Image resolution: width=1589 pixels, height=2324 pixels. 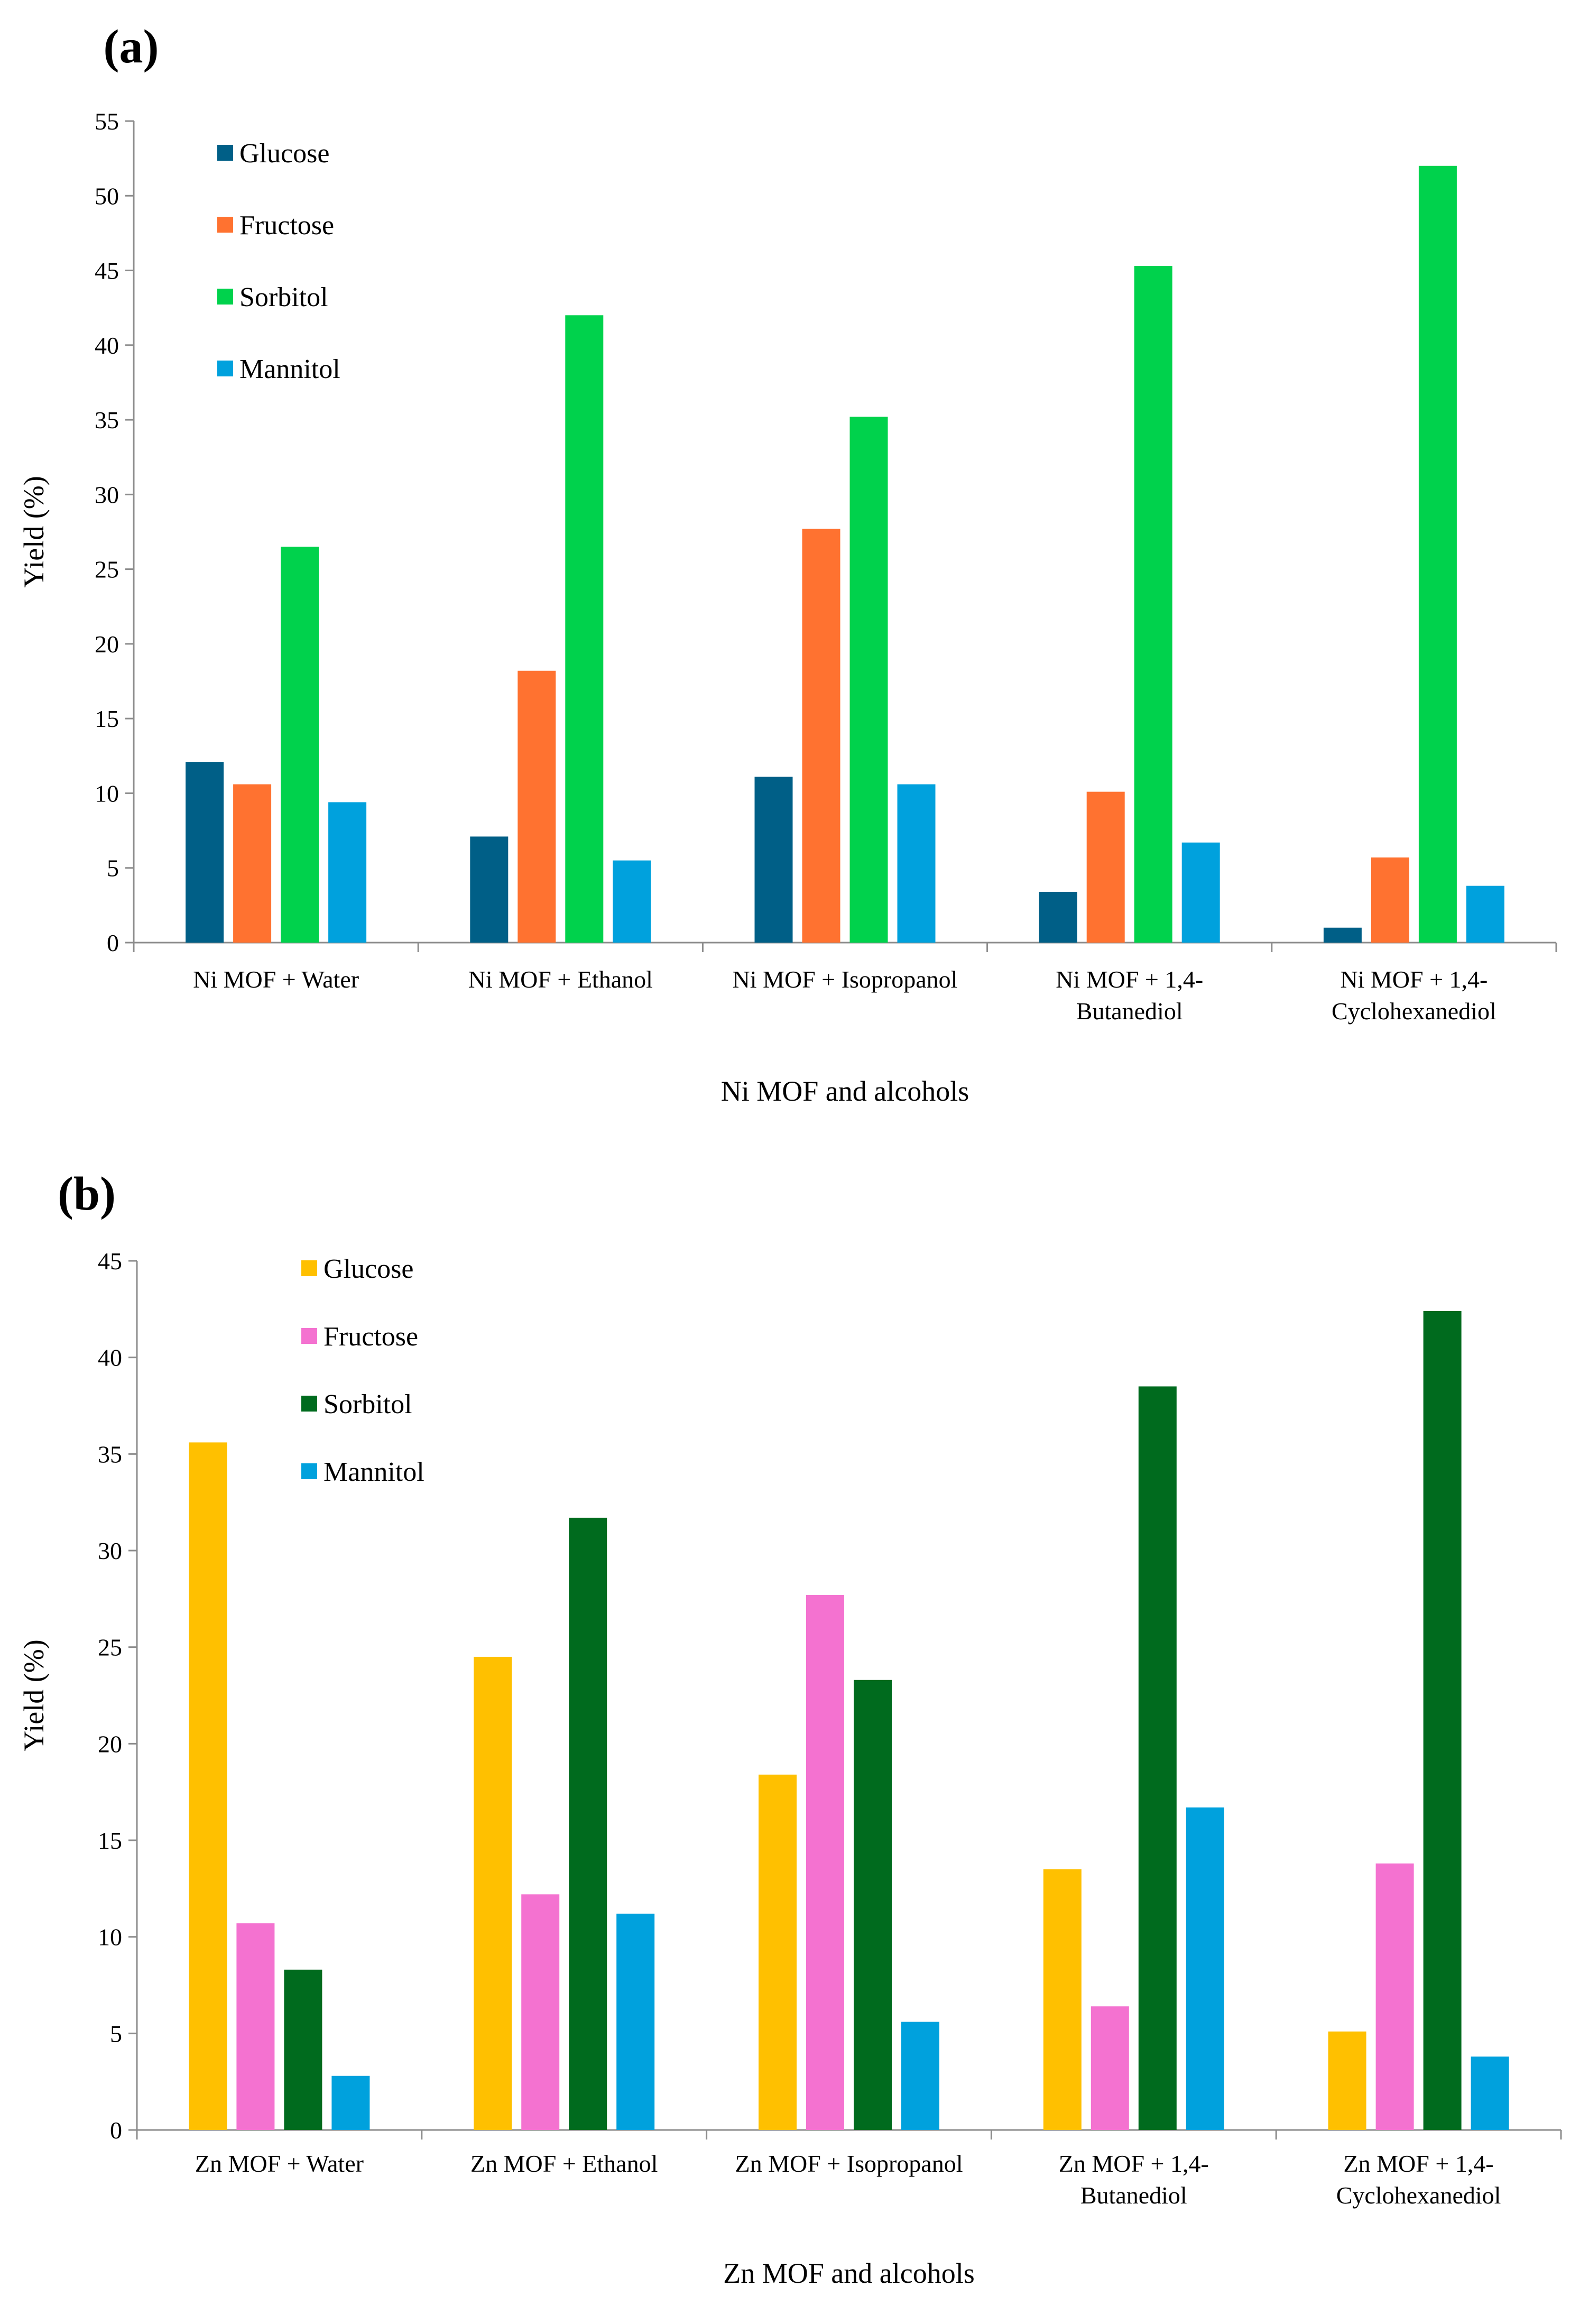 I want to click on x-tick-label: Zn MOF + Water, so click(x=279, y=2163).